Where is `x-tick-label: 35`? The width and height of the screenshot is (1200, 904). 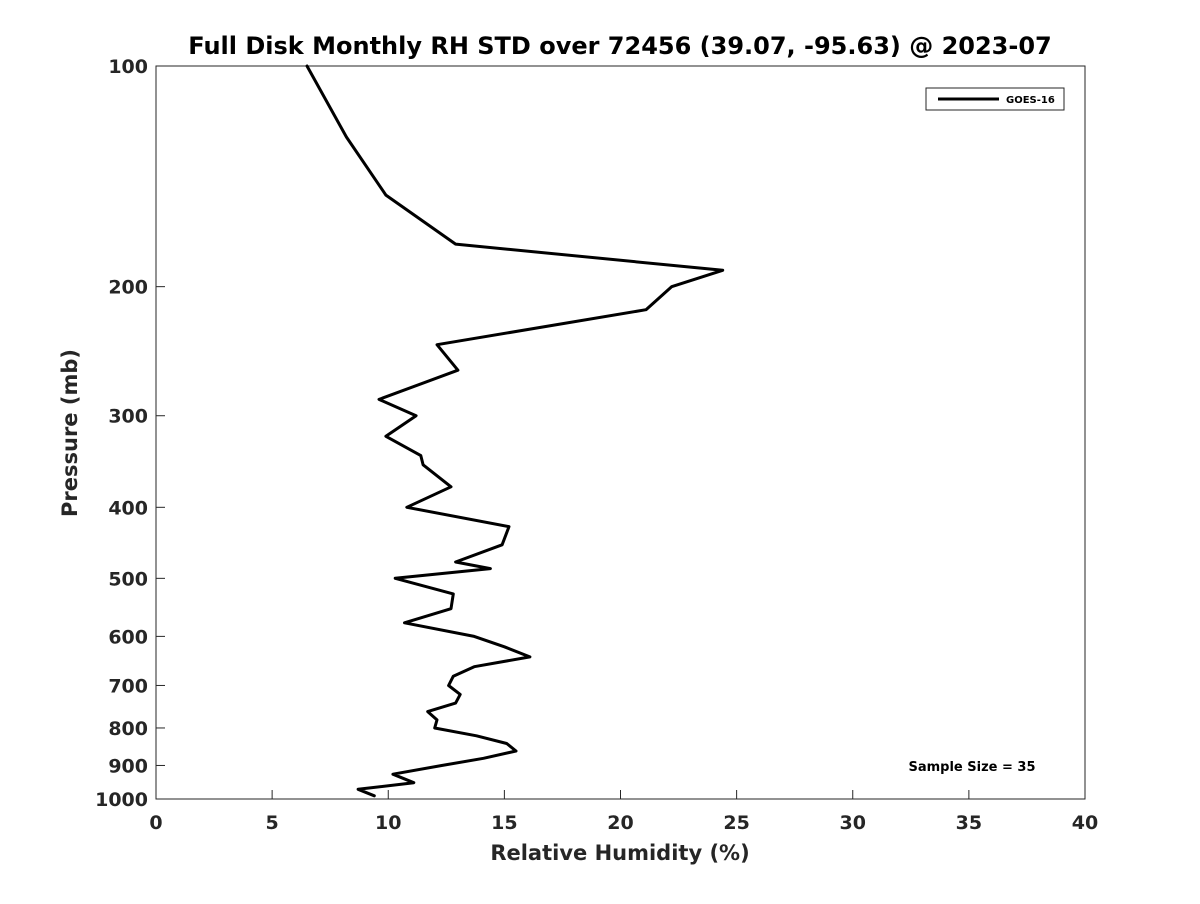
x-tick-label: 35 is located at coordinates (969, 823).